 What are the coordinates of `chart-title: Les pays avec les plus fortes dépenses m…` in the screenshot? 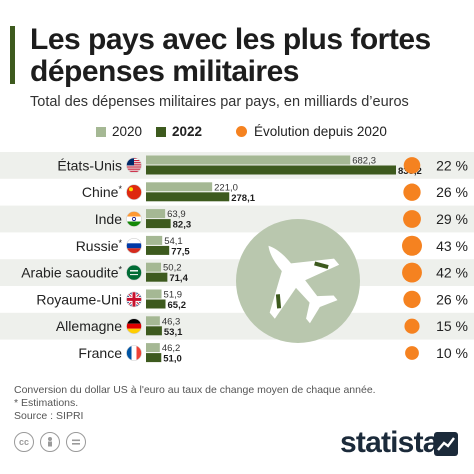 It's located at (230, 55).